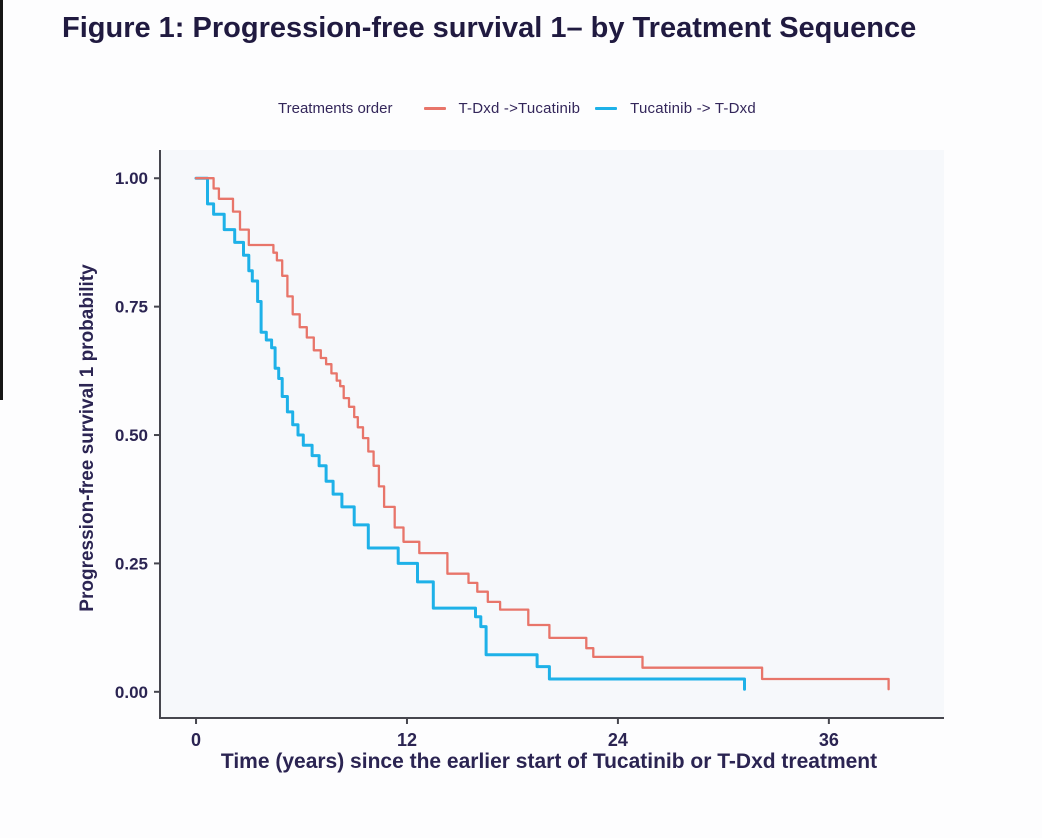  Describe the element at coordinates (618, 740) in the screenshot. I see `x-tick-label: 24` at that location.